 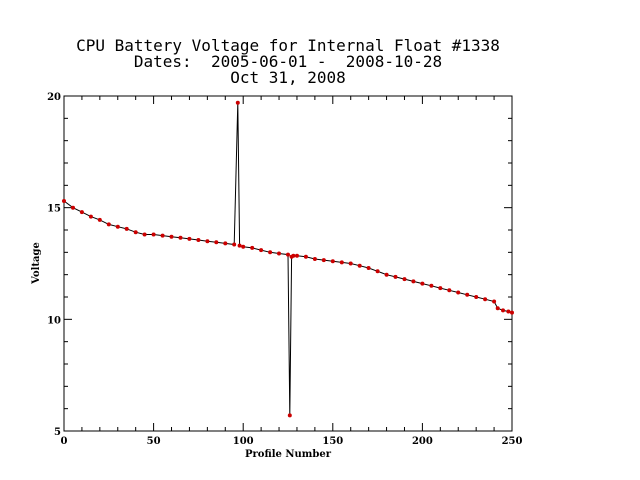 What do you see at coordinates (243, 441) in the screenshot?
I see `x-tick-label: 100` at bounding box center [243, 441].